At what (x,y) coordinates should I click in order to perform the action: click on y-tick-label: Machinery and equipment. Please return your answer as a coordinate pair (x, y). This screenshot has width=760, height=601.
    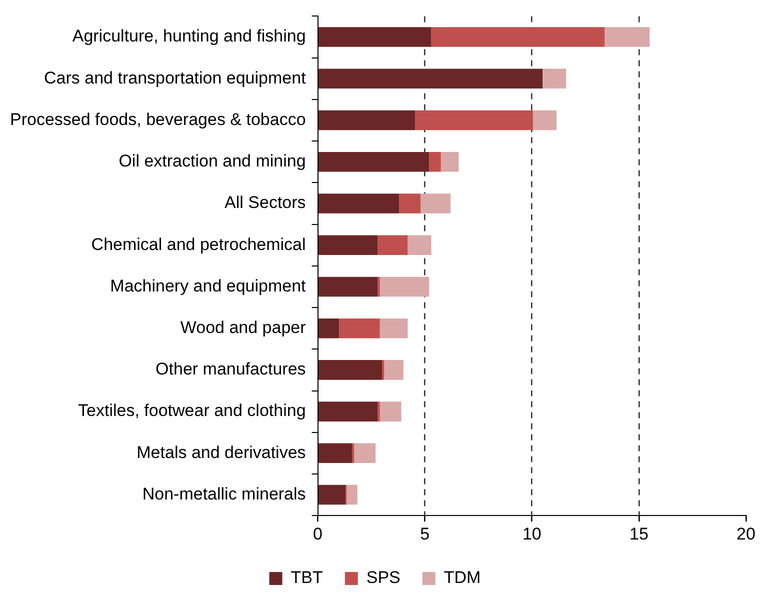
    Looking at the image, I should click on (208, 286).